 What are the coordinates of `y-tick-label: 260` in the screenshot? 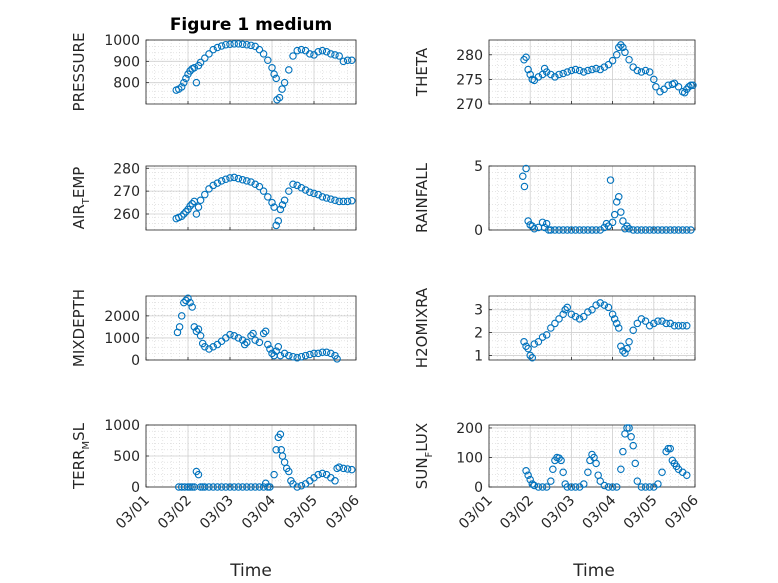 It's located at (126, 215).